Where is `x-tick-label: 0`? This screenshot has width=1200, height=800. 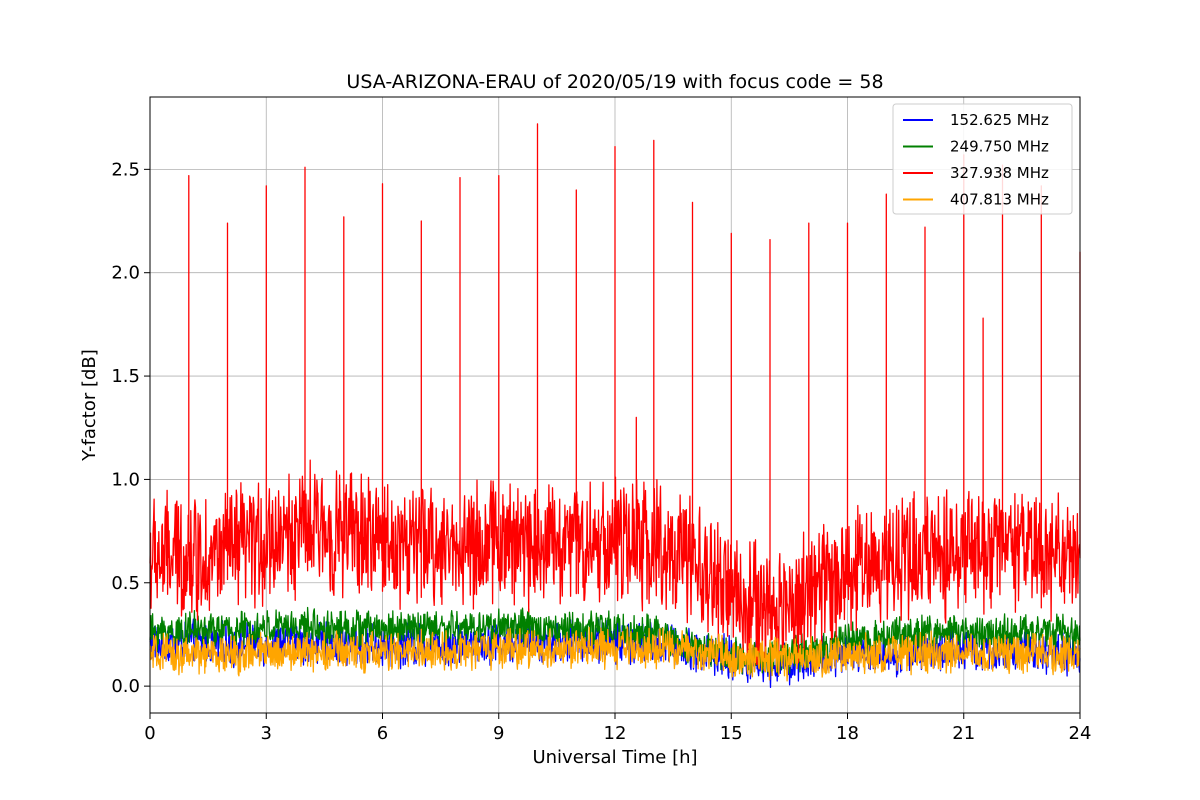 x-tick-label: 0 is located at coordinates (149, 733).